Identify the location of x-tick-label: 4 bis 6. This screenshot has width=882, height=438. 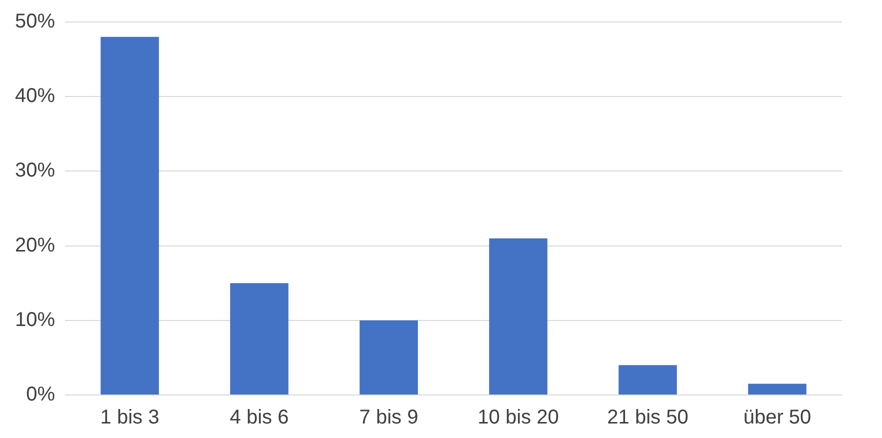
(259, 417).